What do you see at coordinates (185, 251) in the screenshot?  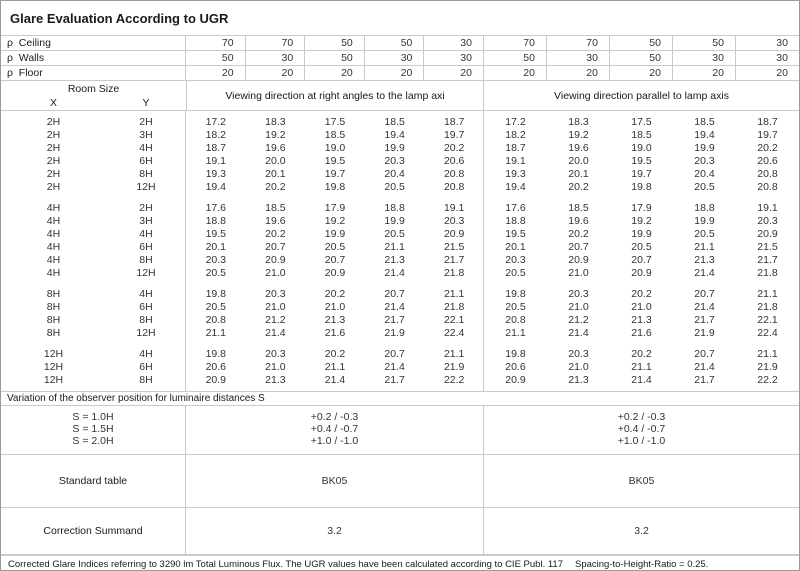 I see `column-divider` at bounding box center [185, 251].